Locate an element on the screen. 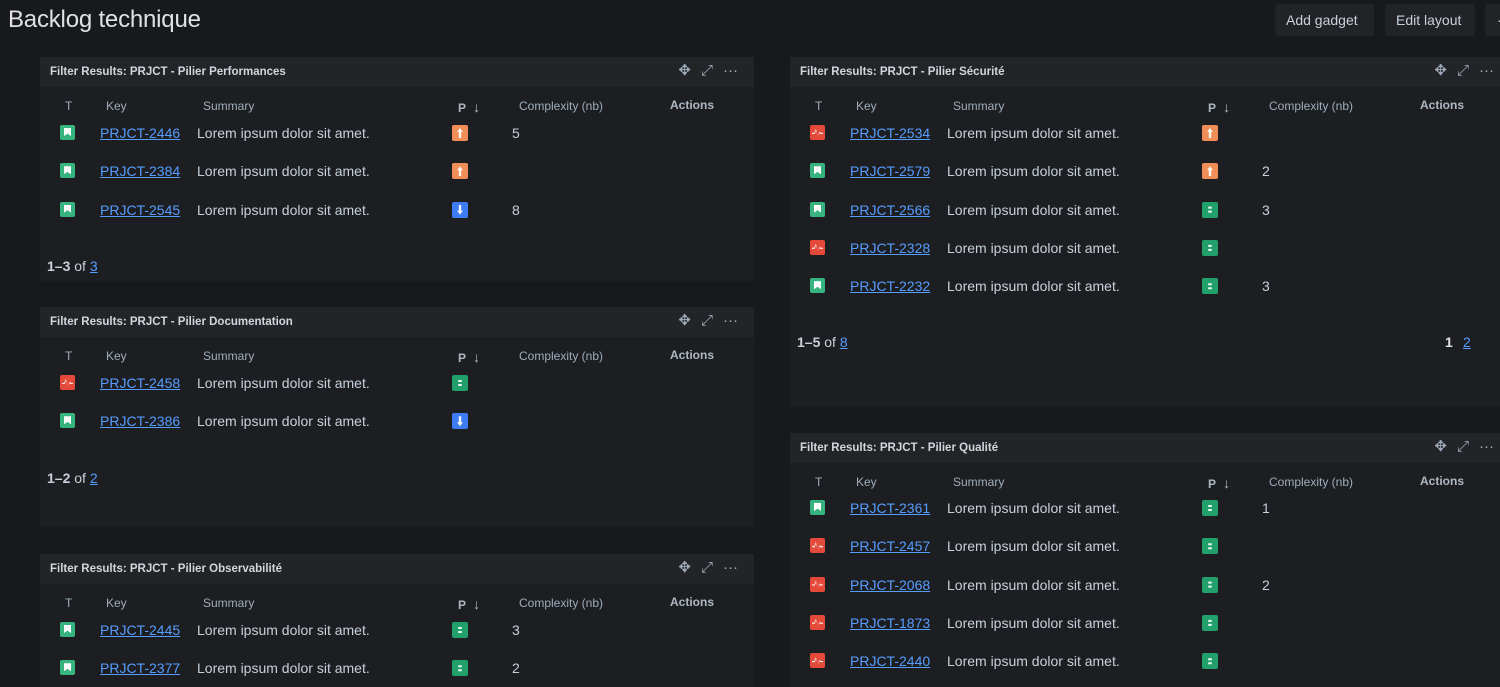 The width and height of the screenshot is (1500, 687). column-header-actions: Actions is located at coordinates (1442, 105).